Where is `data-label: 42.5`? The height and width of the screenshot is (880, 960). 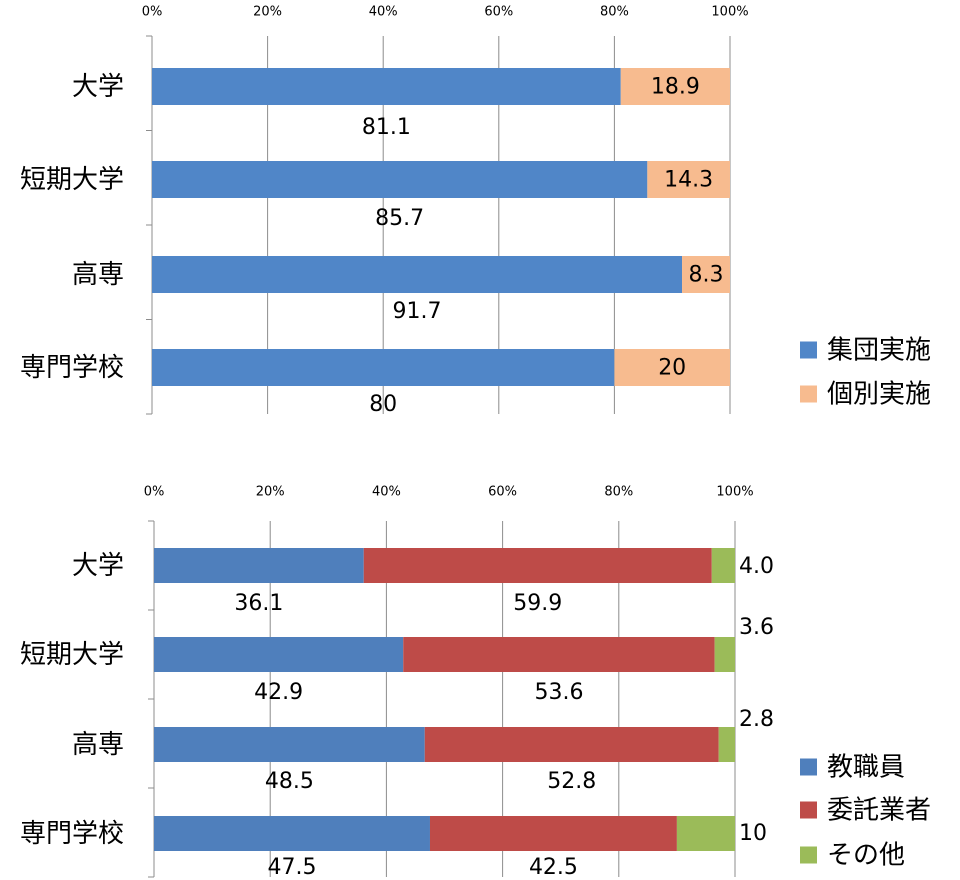
data-label: 42.5 is located at coordinates (553, 867).